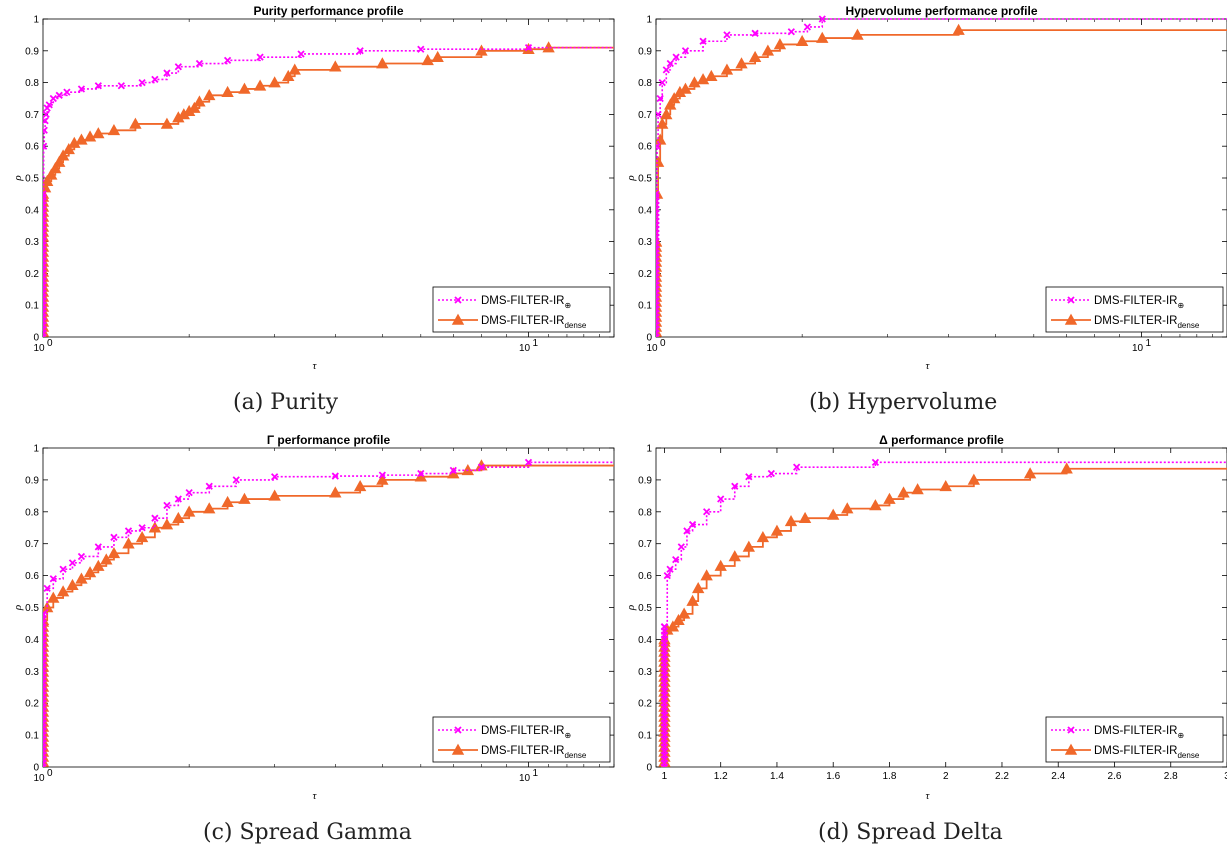 The height and width of the screenshot is (859, 1227). I want to click on x-tick-label: 1.6, so click(833, 776).